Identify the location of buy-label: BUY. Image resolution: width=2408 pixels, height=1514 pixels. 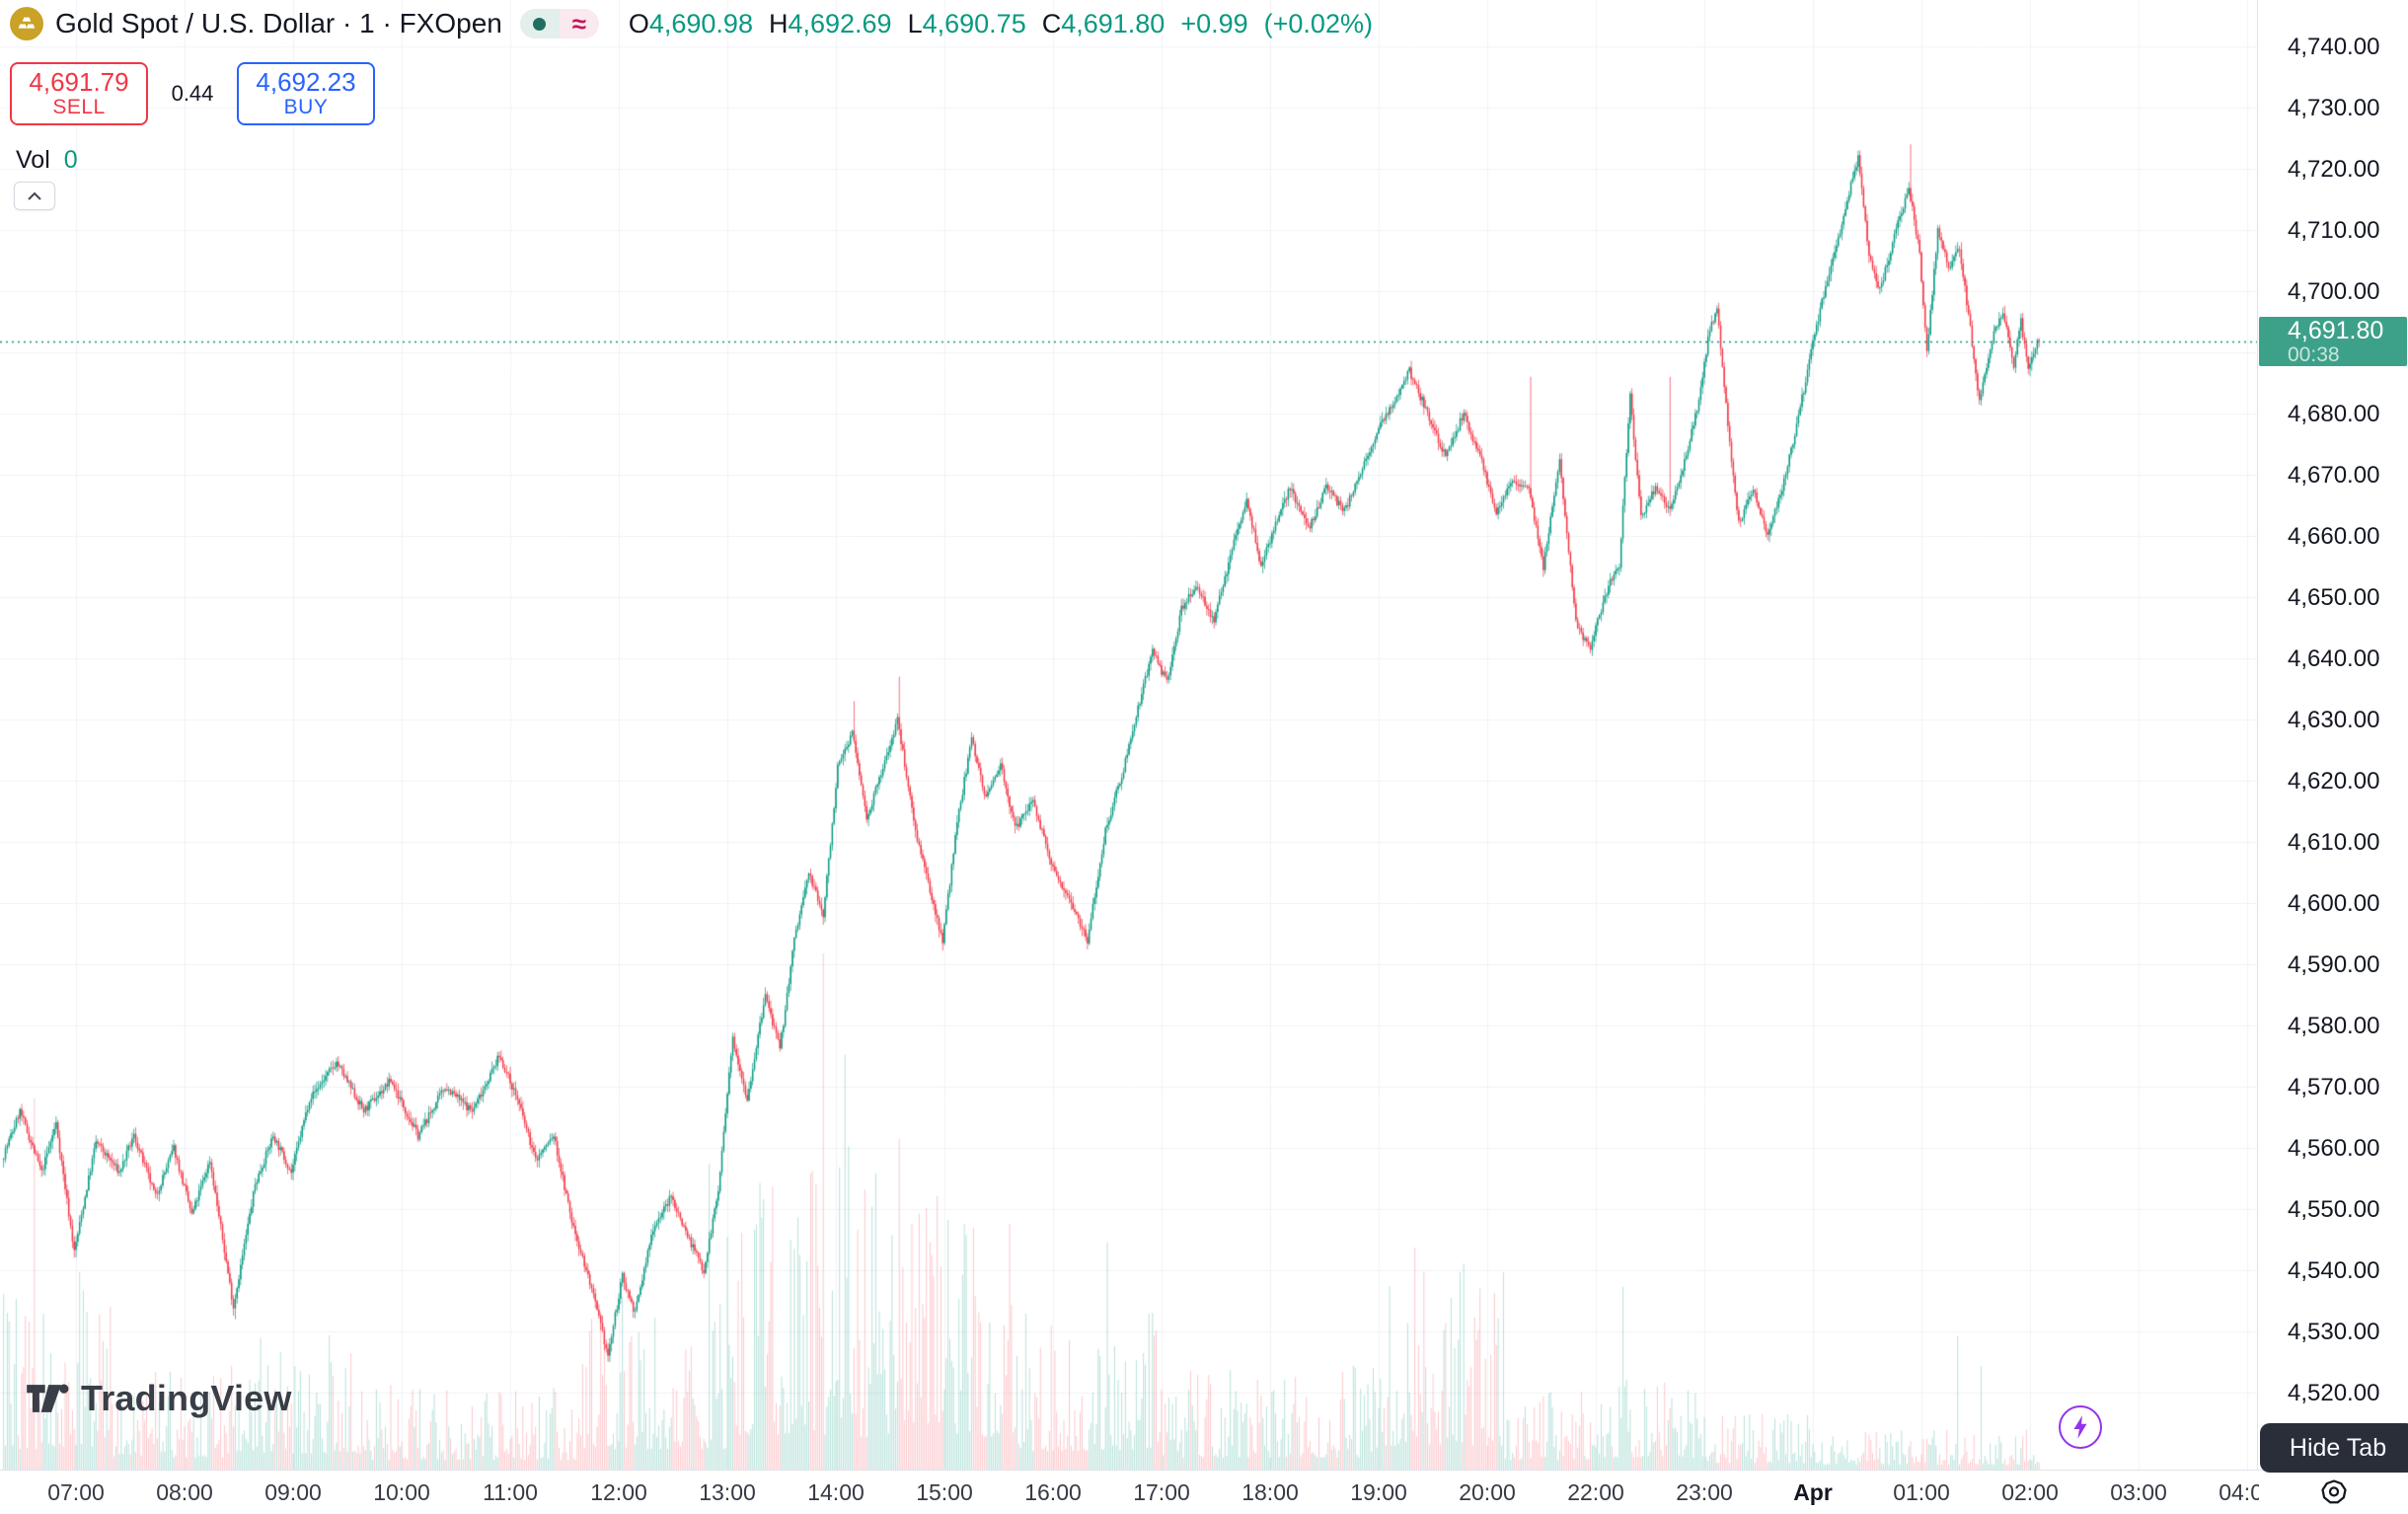
(306, 107).